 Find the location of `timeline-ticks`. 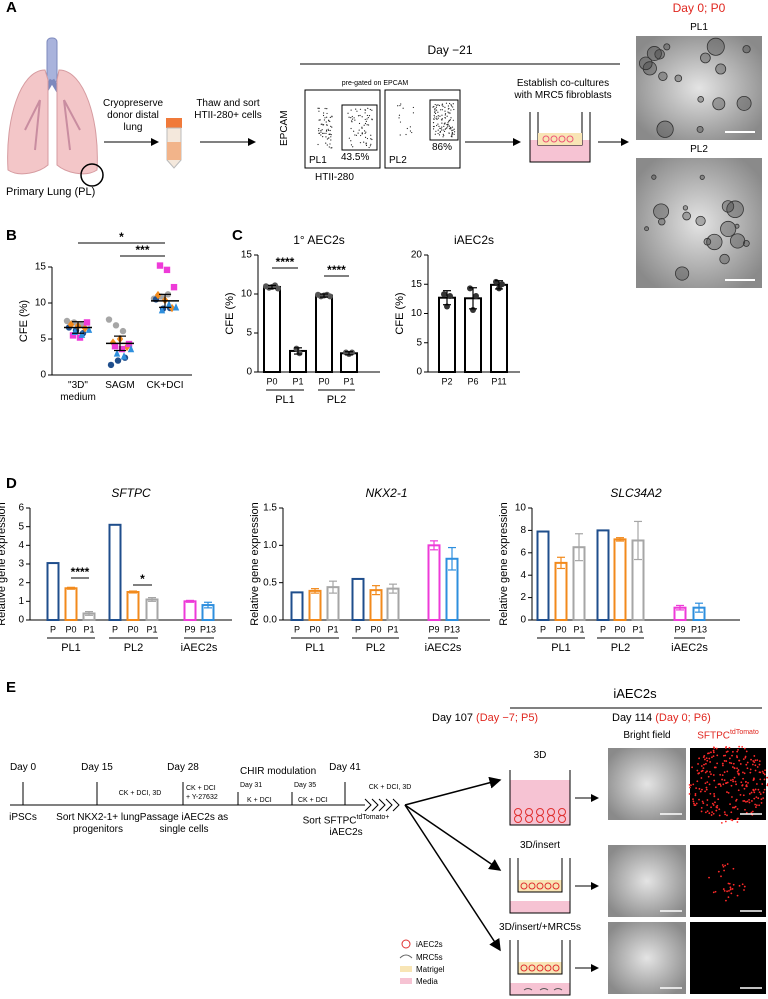

timeline-ticks is located at coordinates (184, 793).